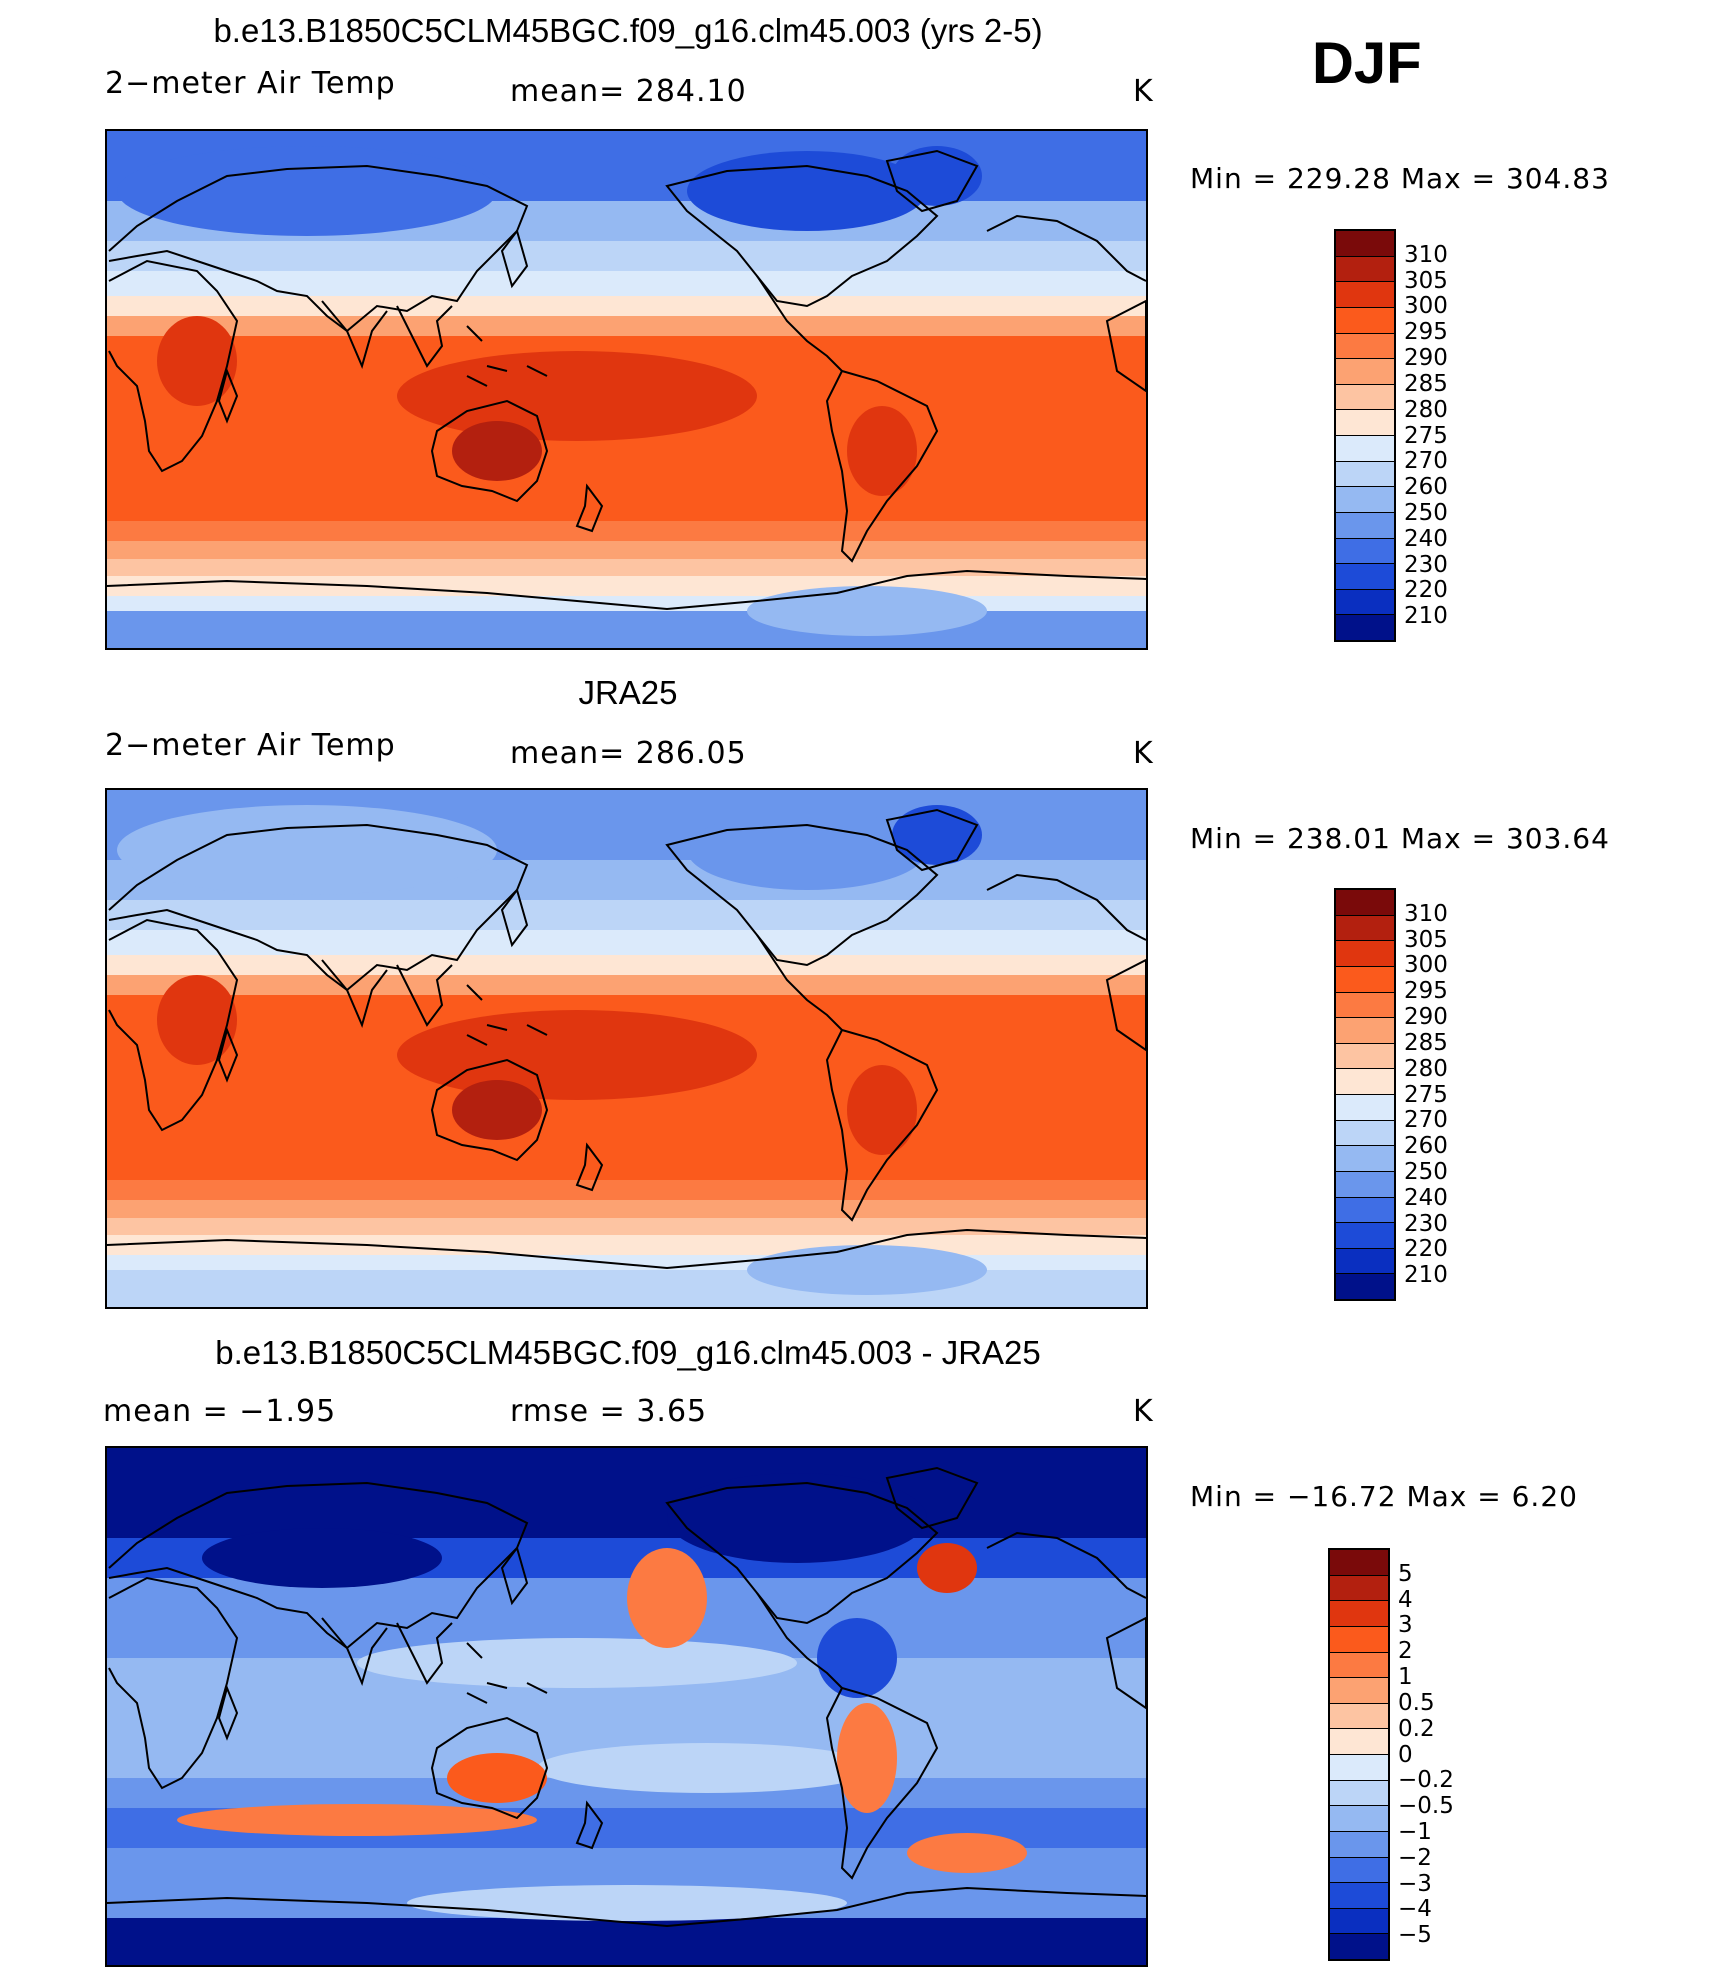 This screenshot has height=1969, width=1710. Describe the element at coordinates (1426, 280) in the screenshot. I see `colorbar-tick-label: 305` at that location.